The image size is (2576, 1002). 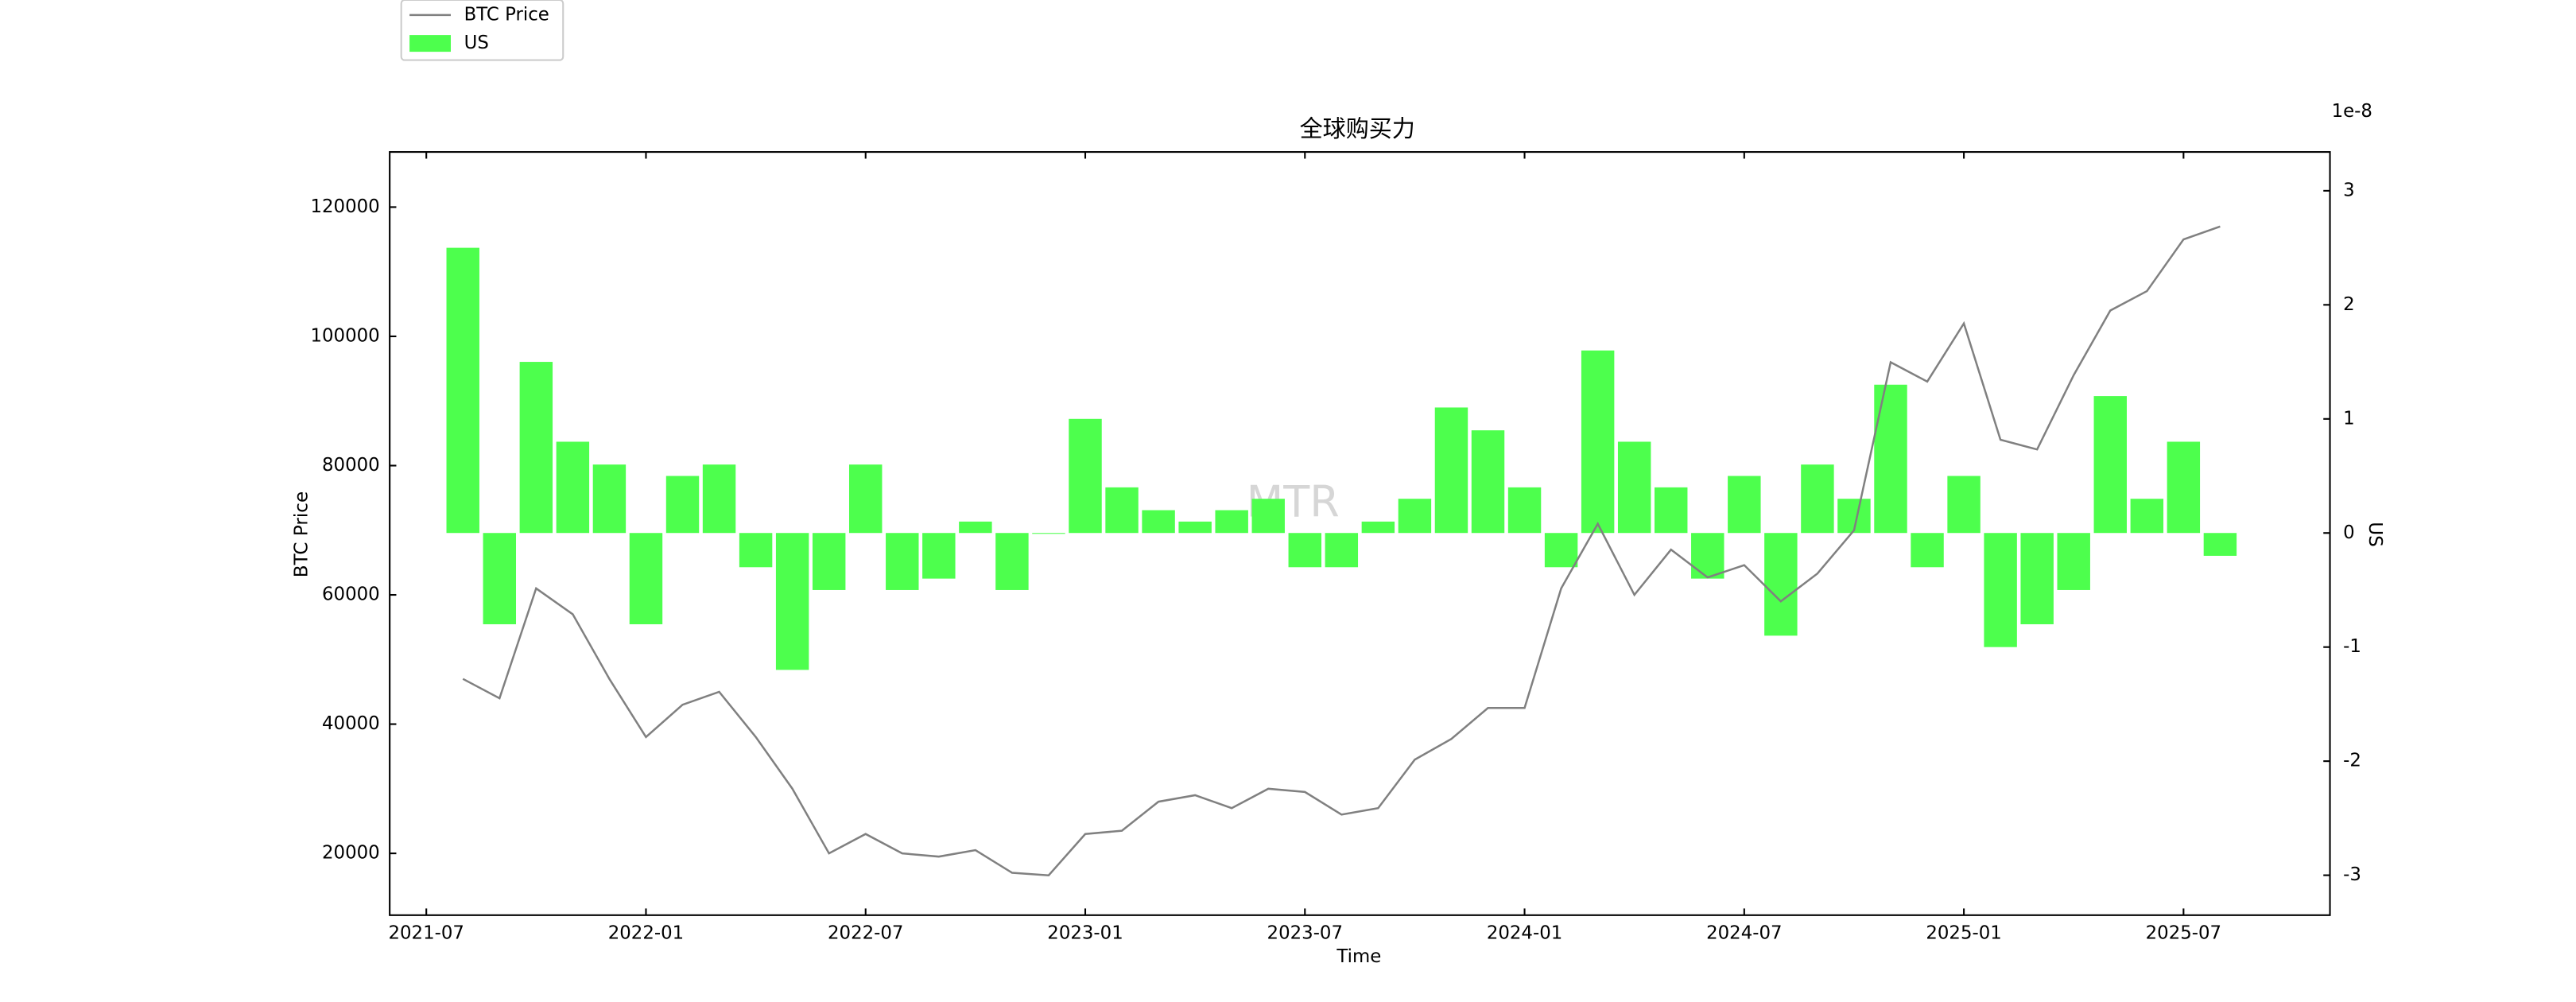 What do you see at coordinates (351, 853) in the screenshot?
I see `y-tick-label: 20000` at bounding box center [351, 853].